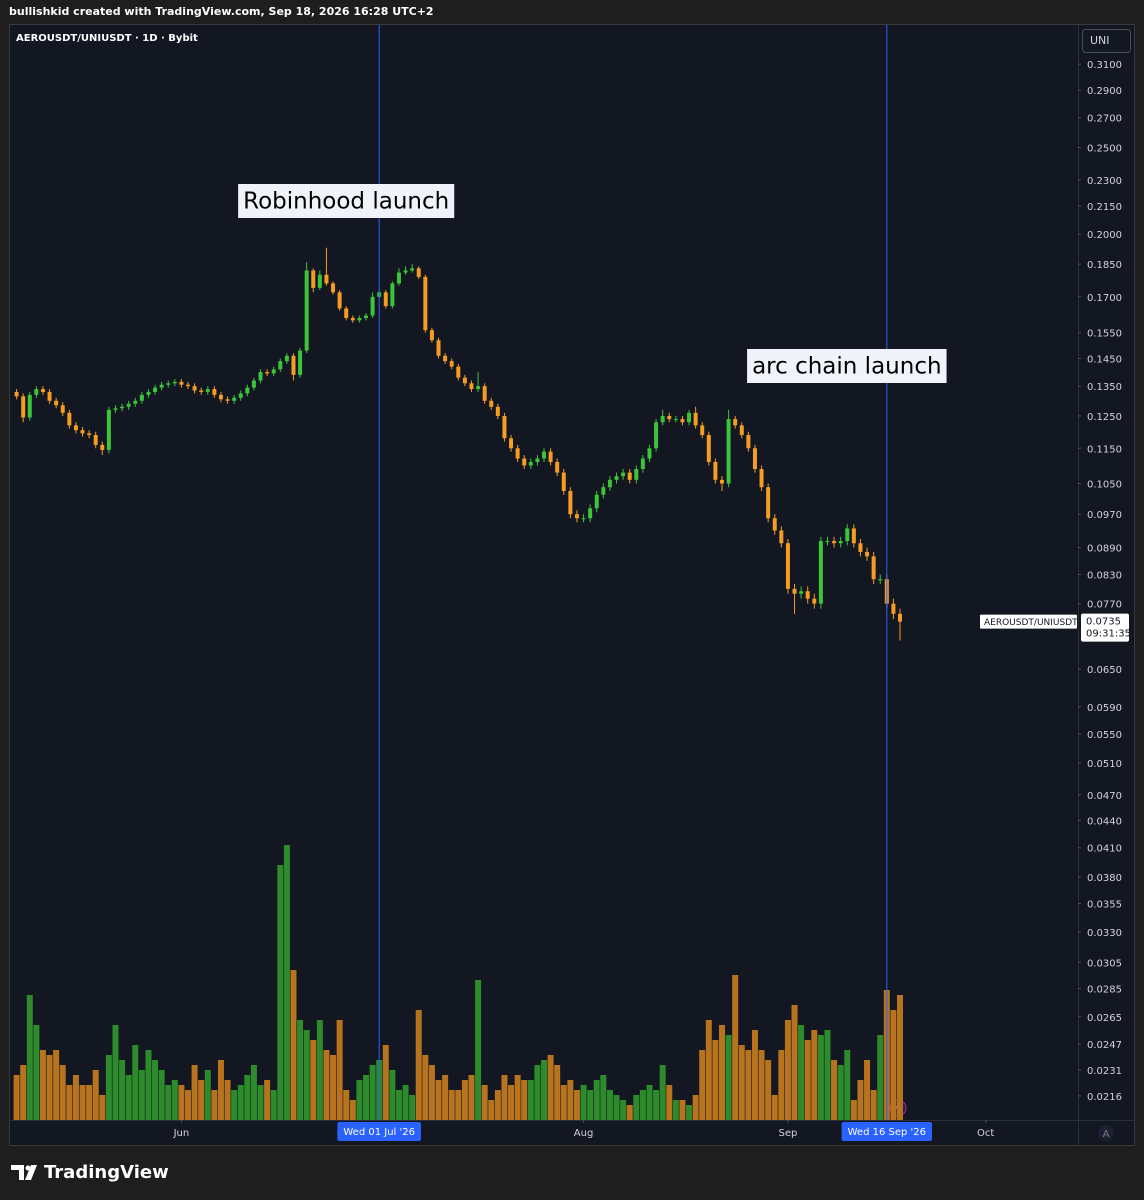 The height and width of the screenshot is (1200, 1144). What do you see at coordinates (24, 1172) in the screenshot?
I see `brand-logo` at bounding box center [24, 1172].